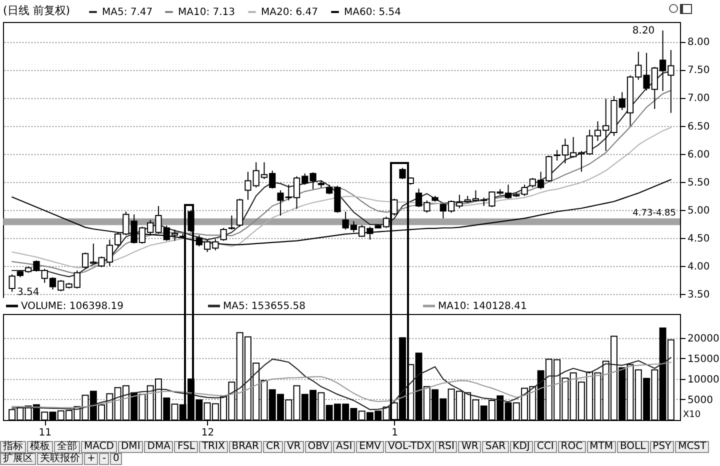 The image size is (720, 466). What do you see at coordinates (273, 447) in the screenshot?
I see `text: CR` at bounding box center [273, 447].